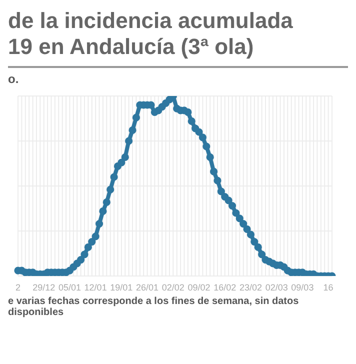 Image resolution: width=356 pixels, height=364 pixels. I want to click on x-tick-label: 23/02, so click(250, 287).